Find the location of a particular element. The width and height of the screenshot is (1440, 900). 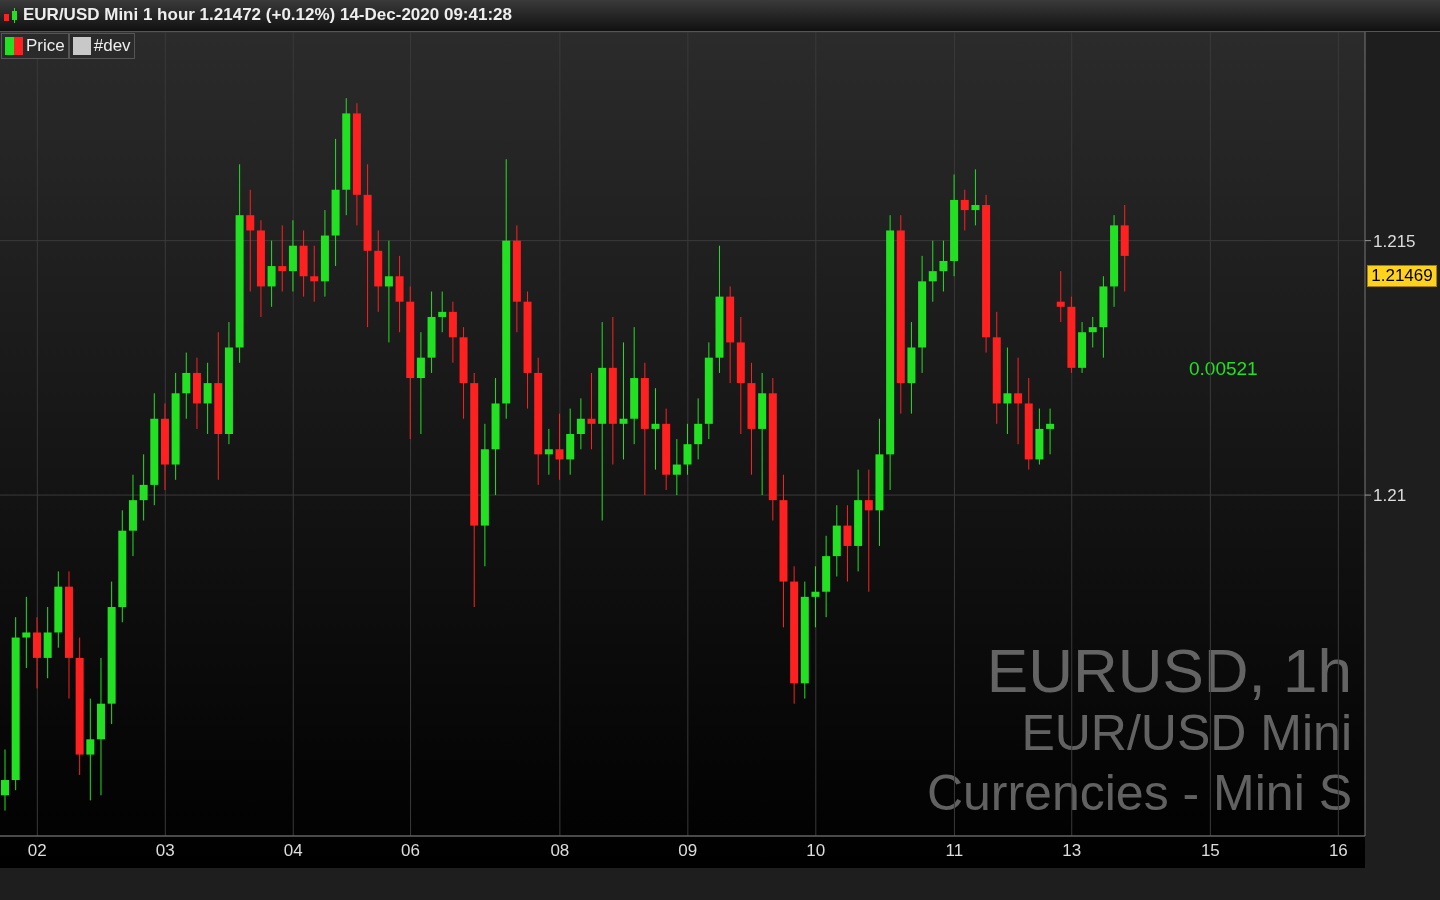

annotation: EURUSD, 1h is located at coordinates (1169, 670).